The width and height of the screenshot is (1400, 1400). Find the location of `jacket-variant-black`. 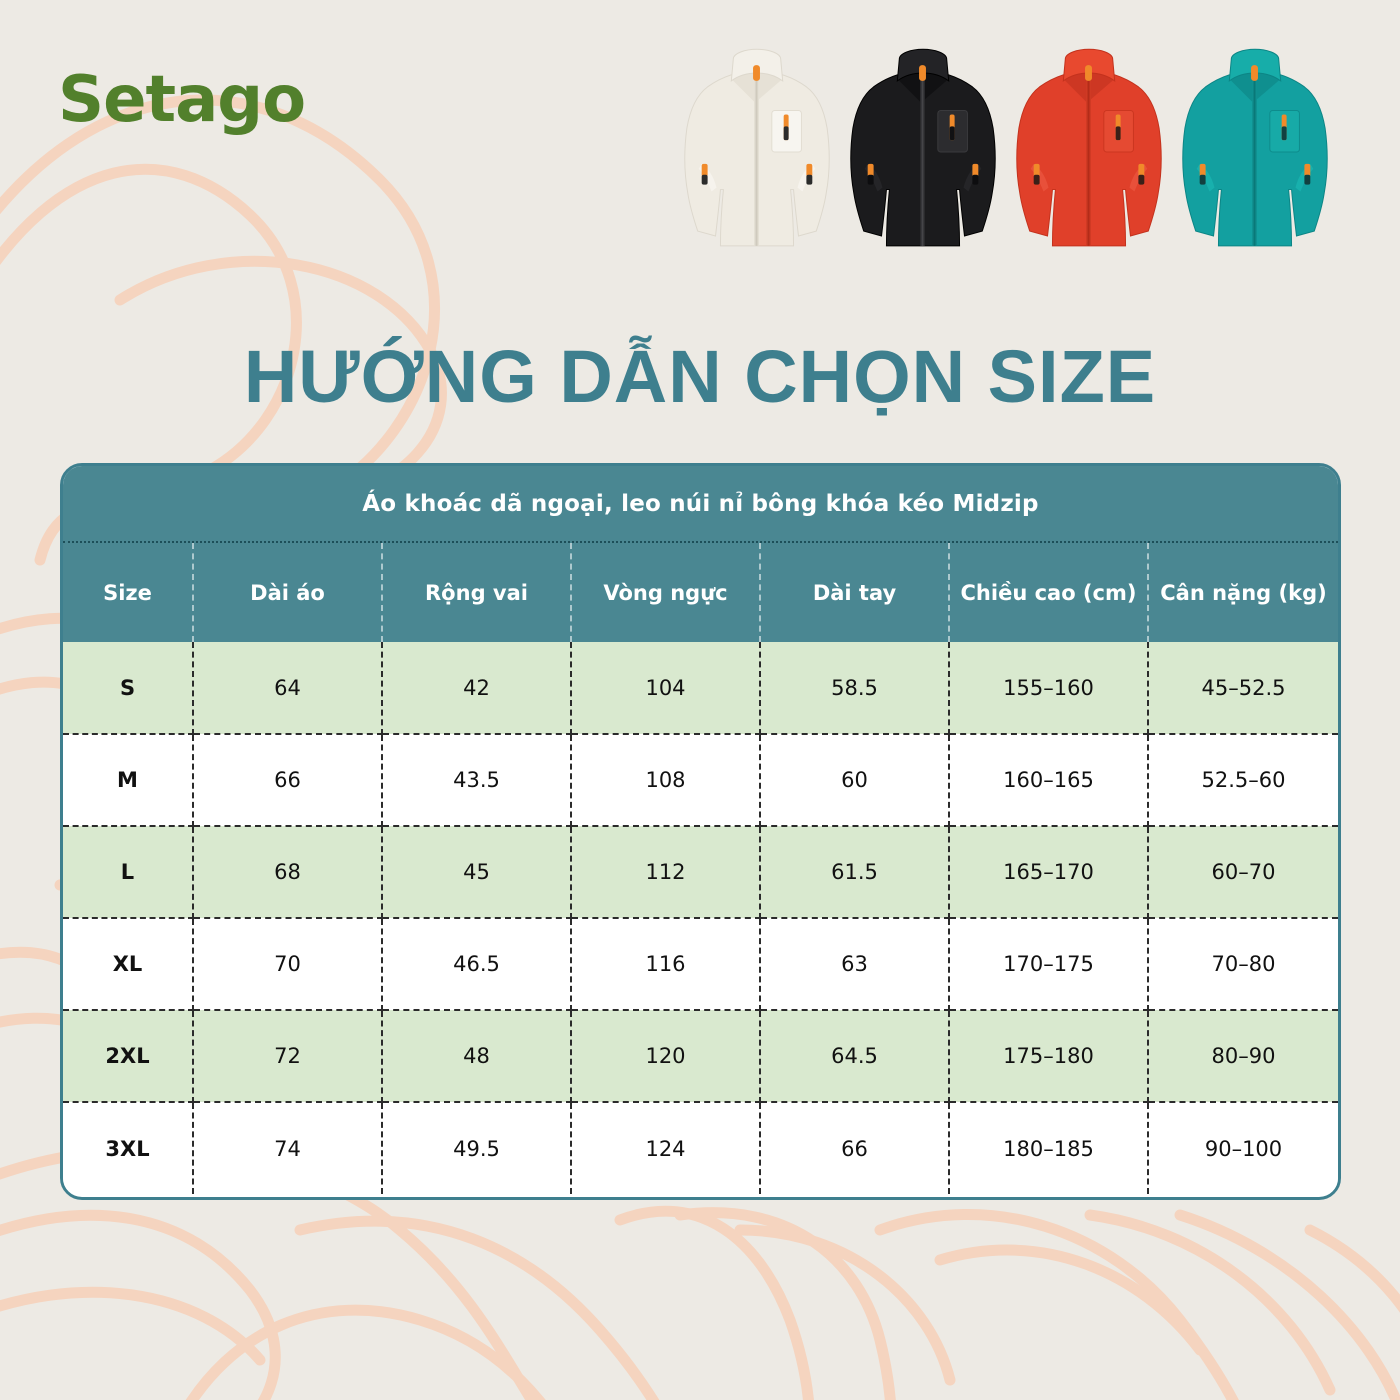

jacket-variant-black is located at coordinates (923, 154).